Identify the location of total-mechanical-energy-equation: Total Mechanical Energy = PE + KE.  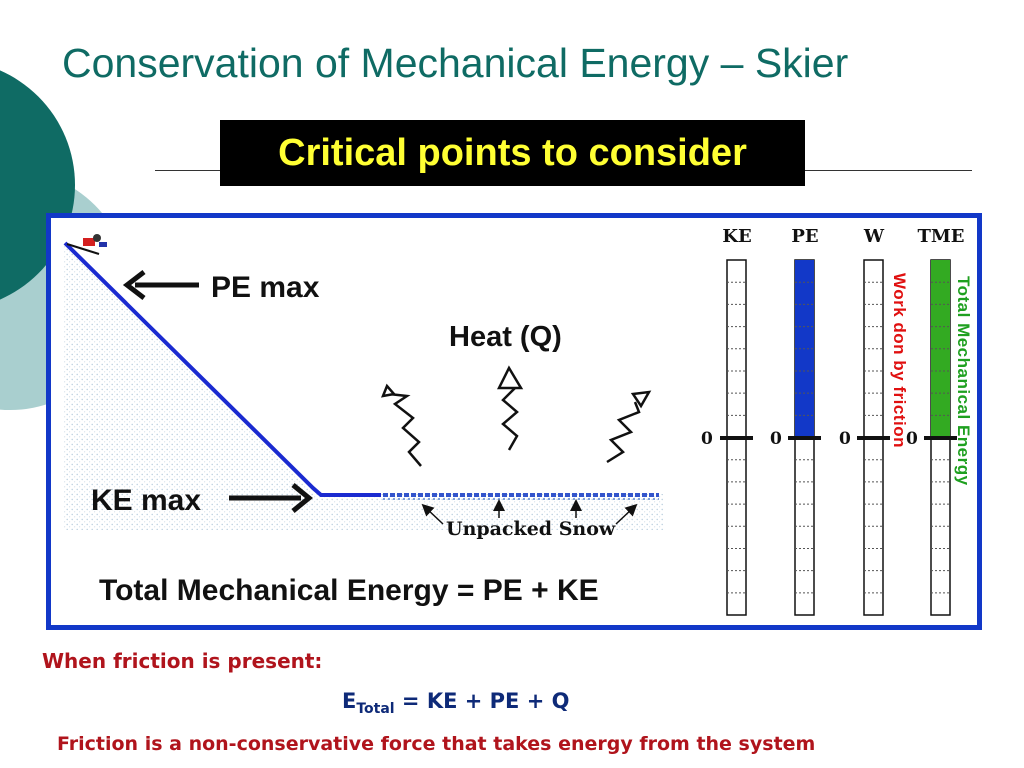
(349, 590).